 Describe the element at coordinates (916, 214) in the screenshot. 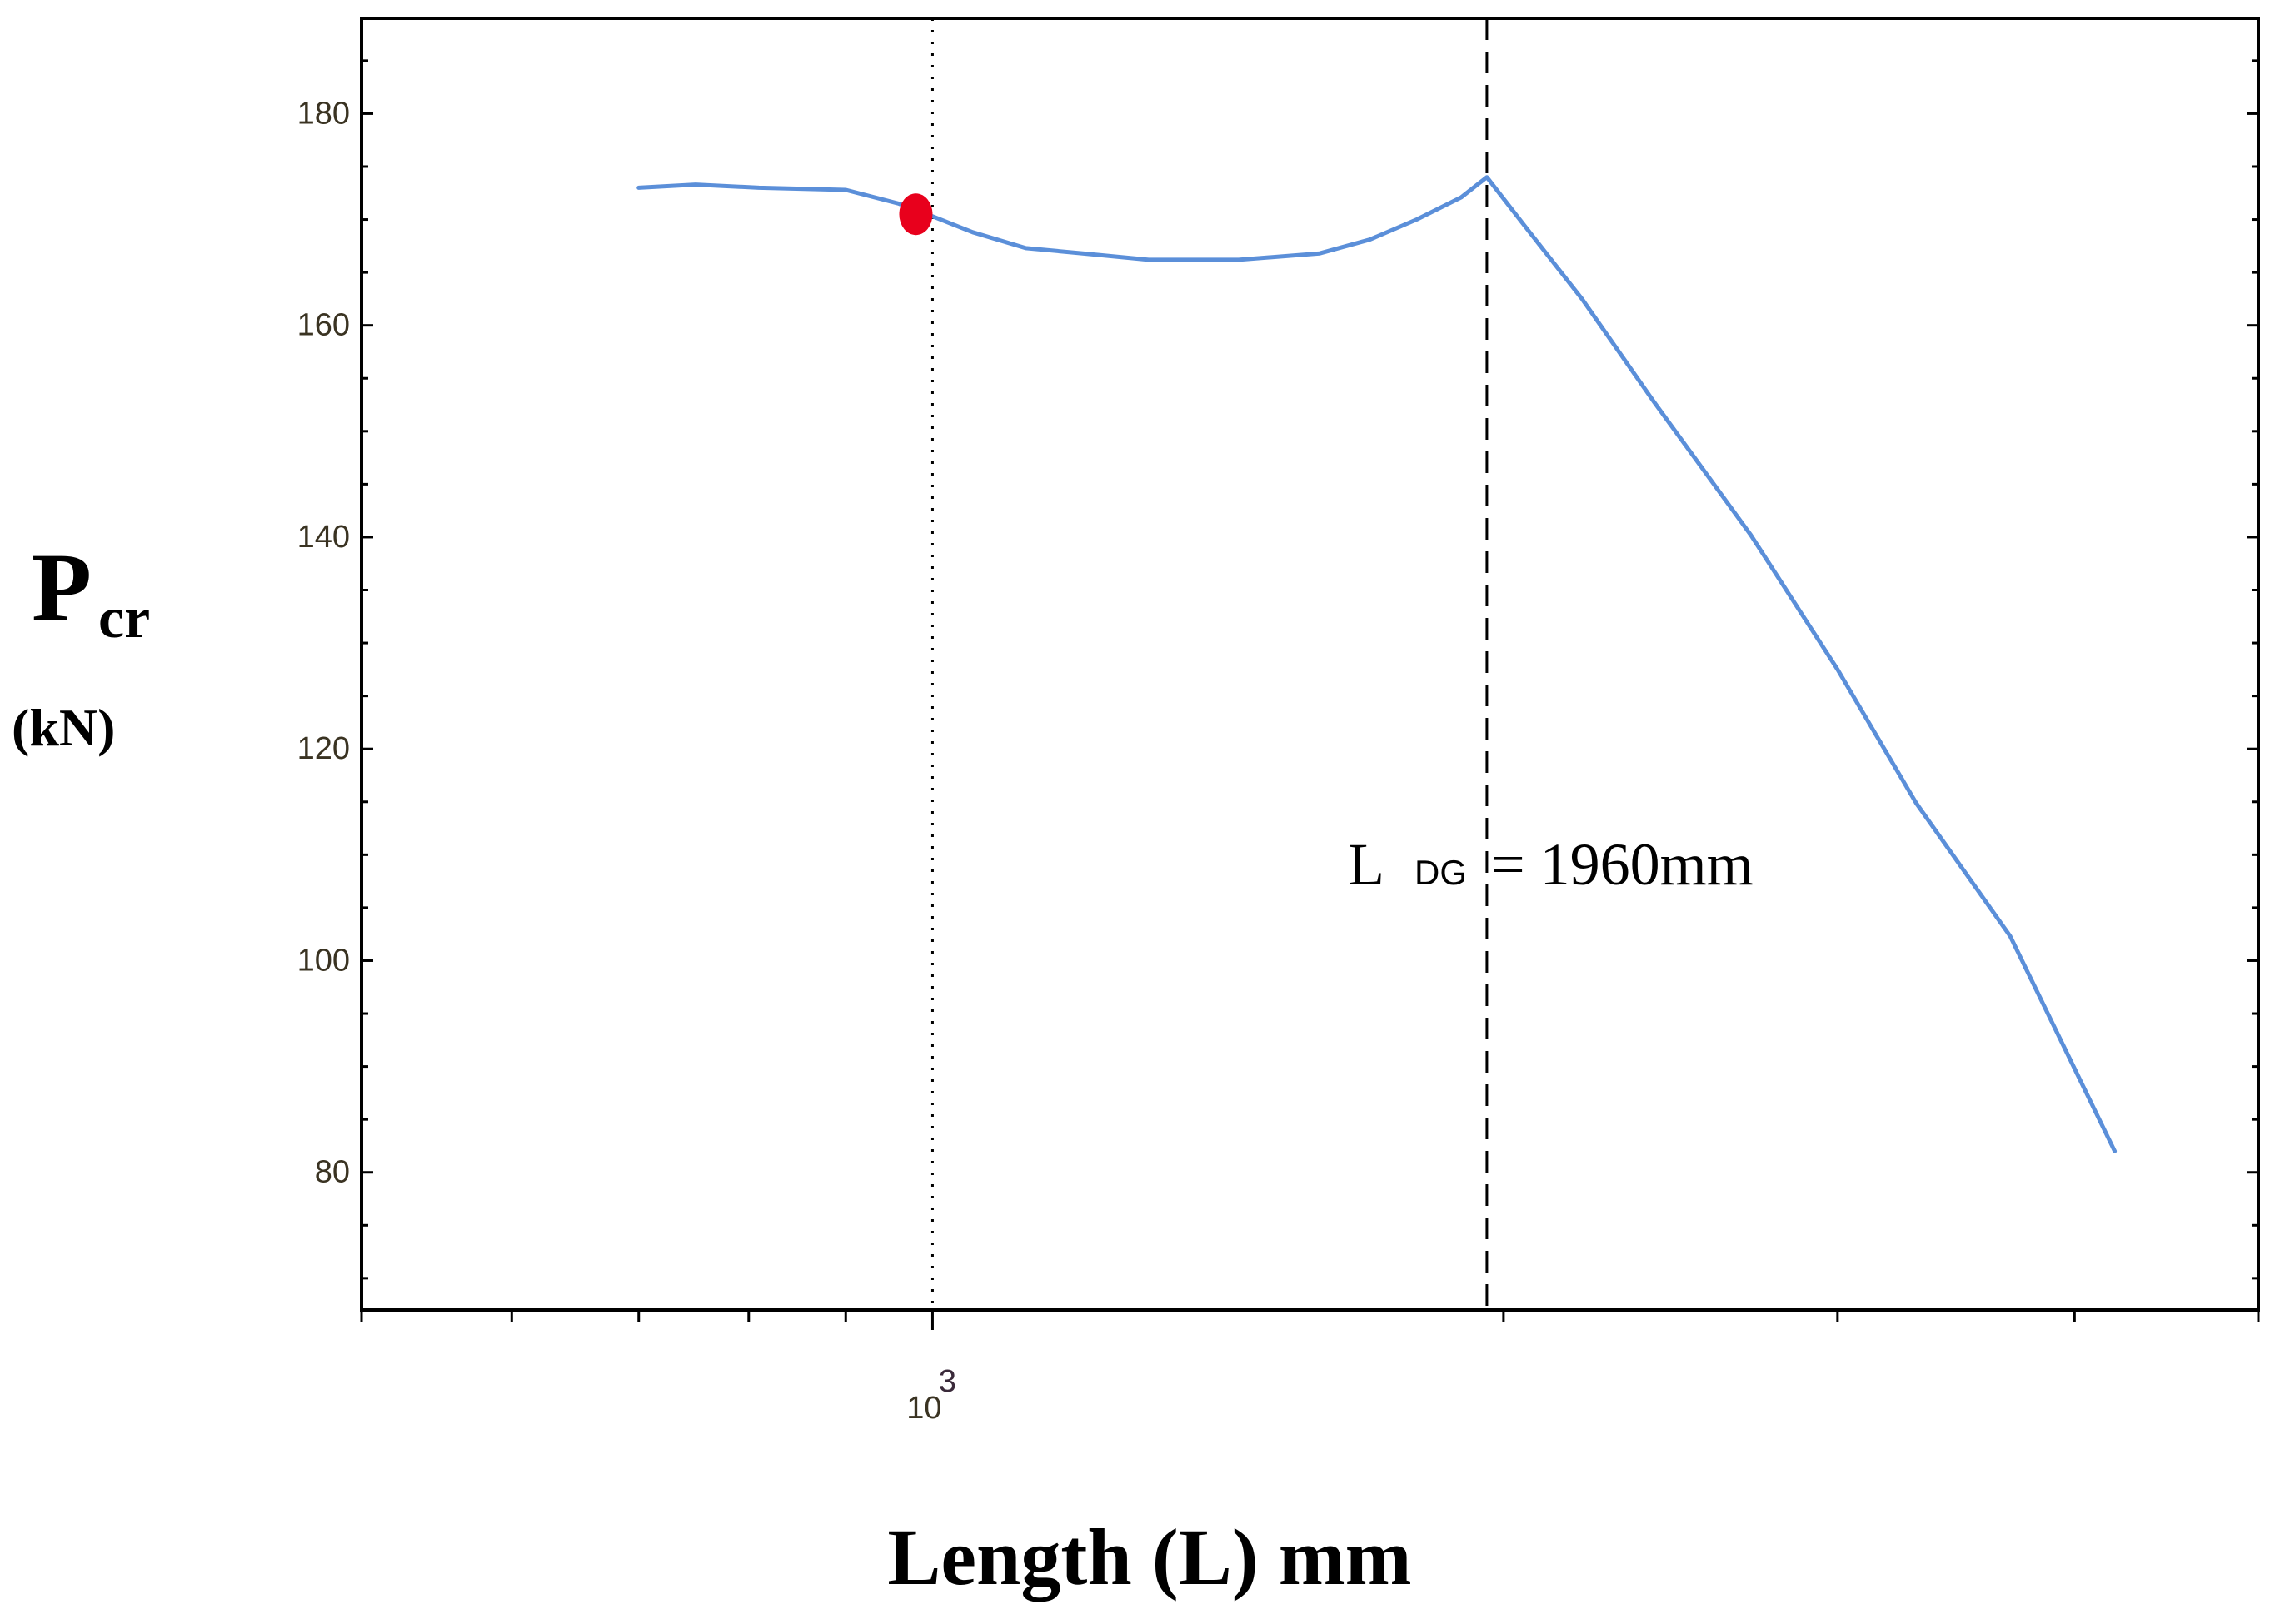

I see `data-point-marker` at that location.